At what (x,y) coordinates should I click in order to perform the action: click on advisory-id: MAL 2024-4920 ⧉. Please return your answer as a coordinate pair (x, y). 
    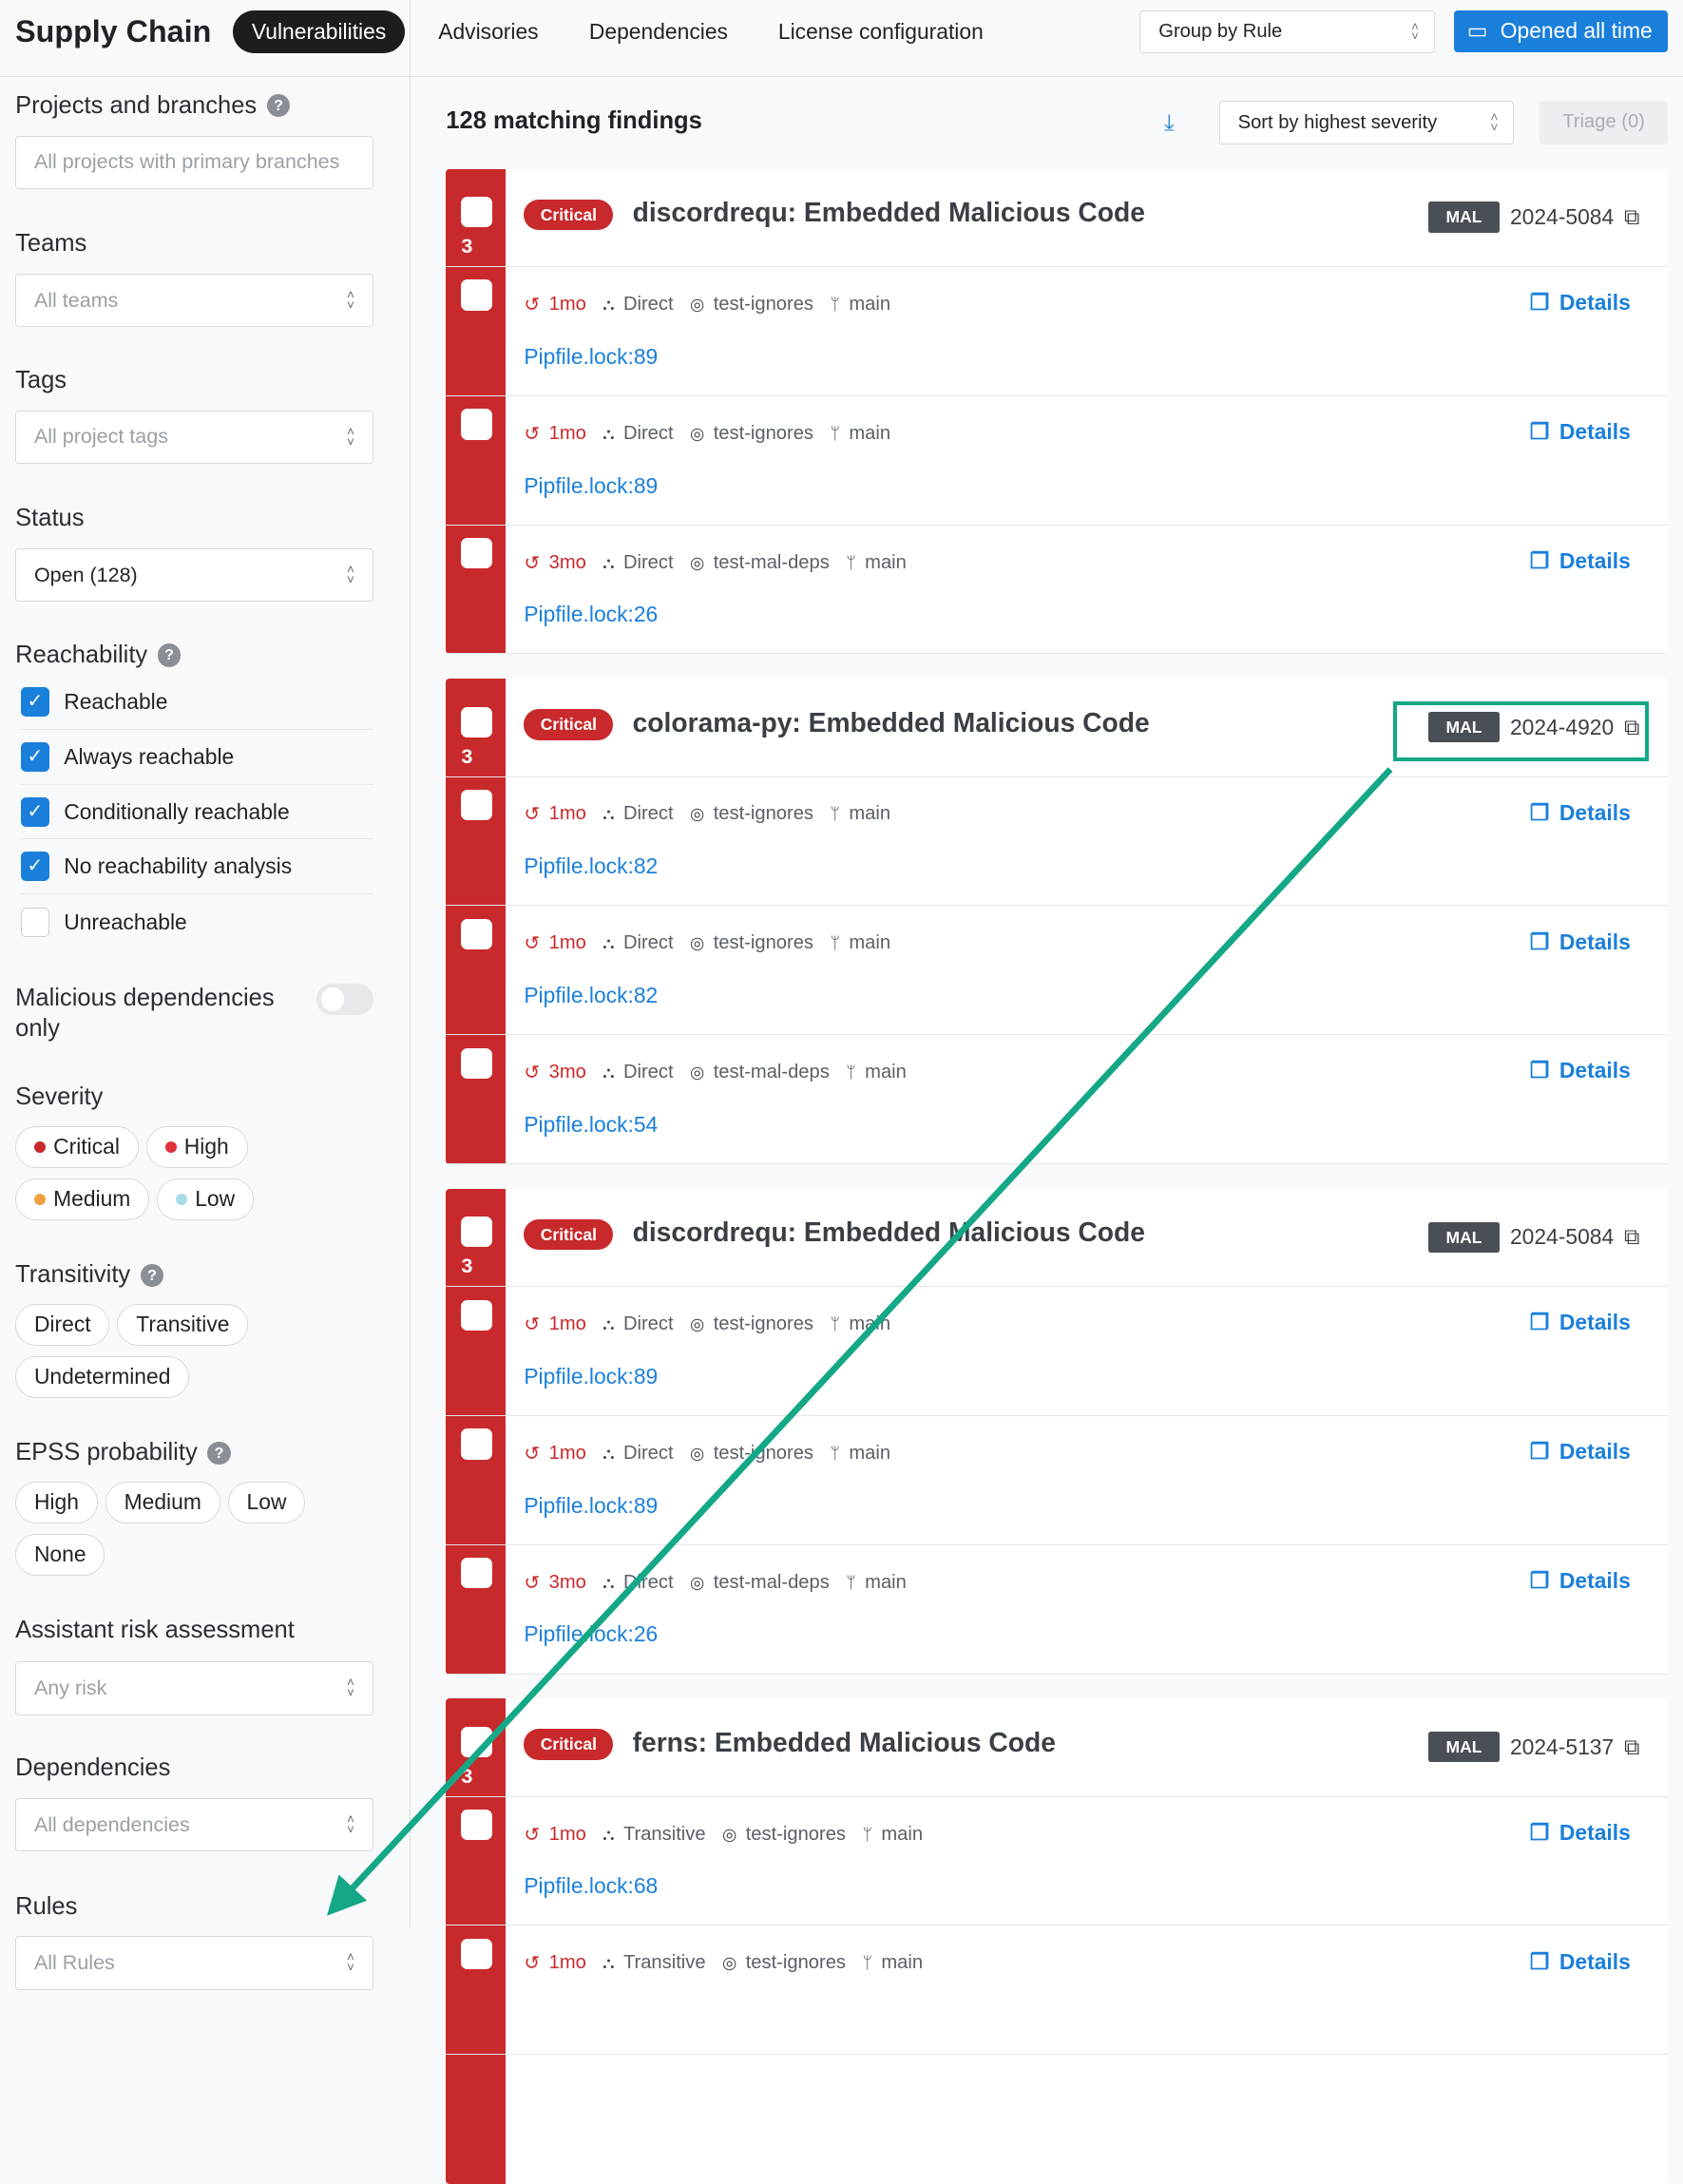
    Looking at the image, I should click on (1533, 727).